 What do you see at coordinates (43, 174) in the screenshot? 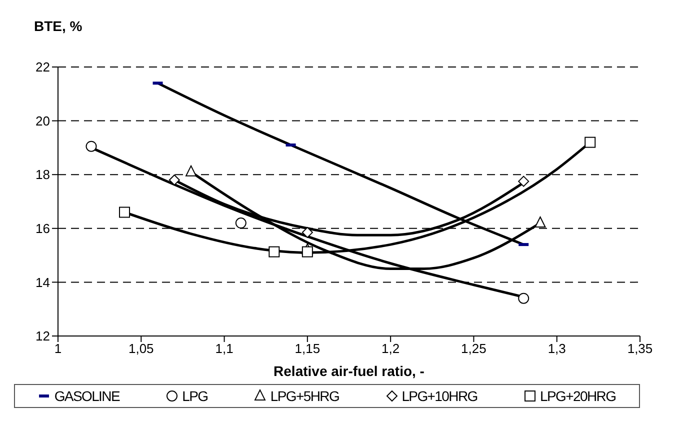
I see `y-tick-label: 18` at bounding box center [43, 174].